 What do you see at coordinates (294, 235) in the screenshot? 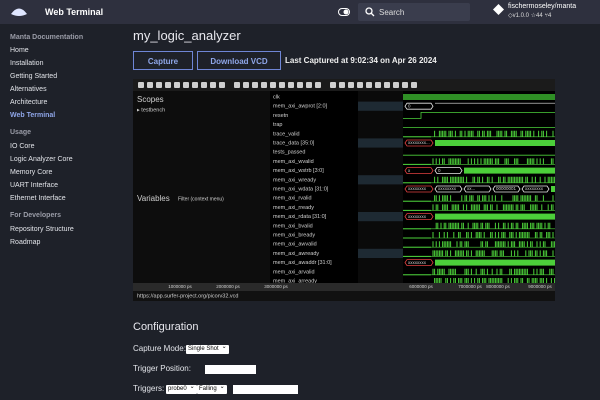
I see `signal-name: mem_axi_bready` at bounding box center [294, 235].